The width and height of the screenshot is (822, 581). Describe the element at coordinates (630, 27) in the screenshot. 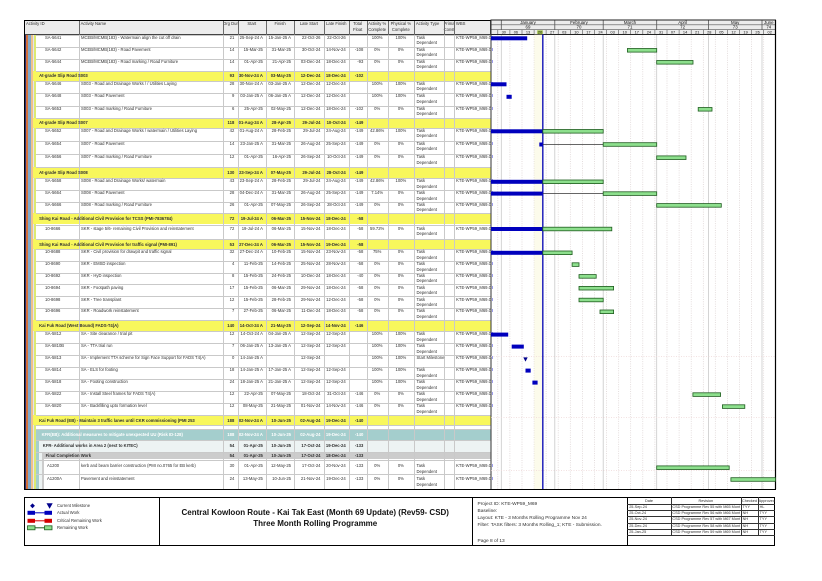

I see `svg-text: 71` at that location.